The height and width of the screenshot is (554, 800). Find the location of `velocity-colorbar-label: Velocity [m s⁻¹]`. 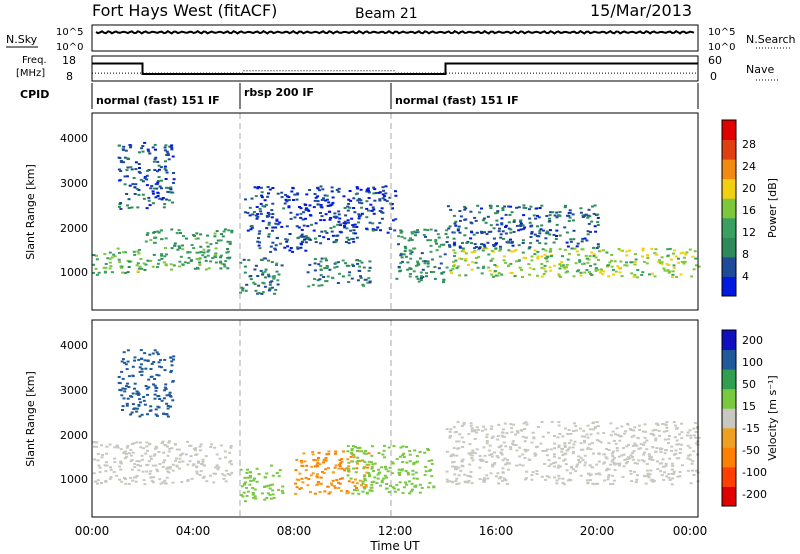

velocity-colorbar-label: Velocity [m s⁻¹] is located at coordinates (772, 417).